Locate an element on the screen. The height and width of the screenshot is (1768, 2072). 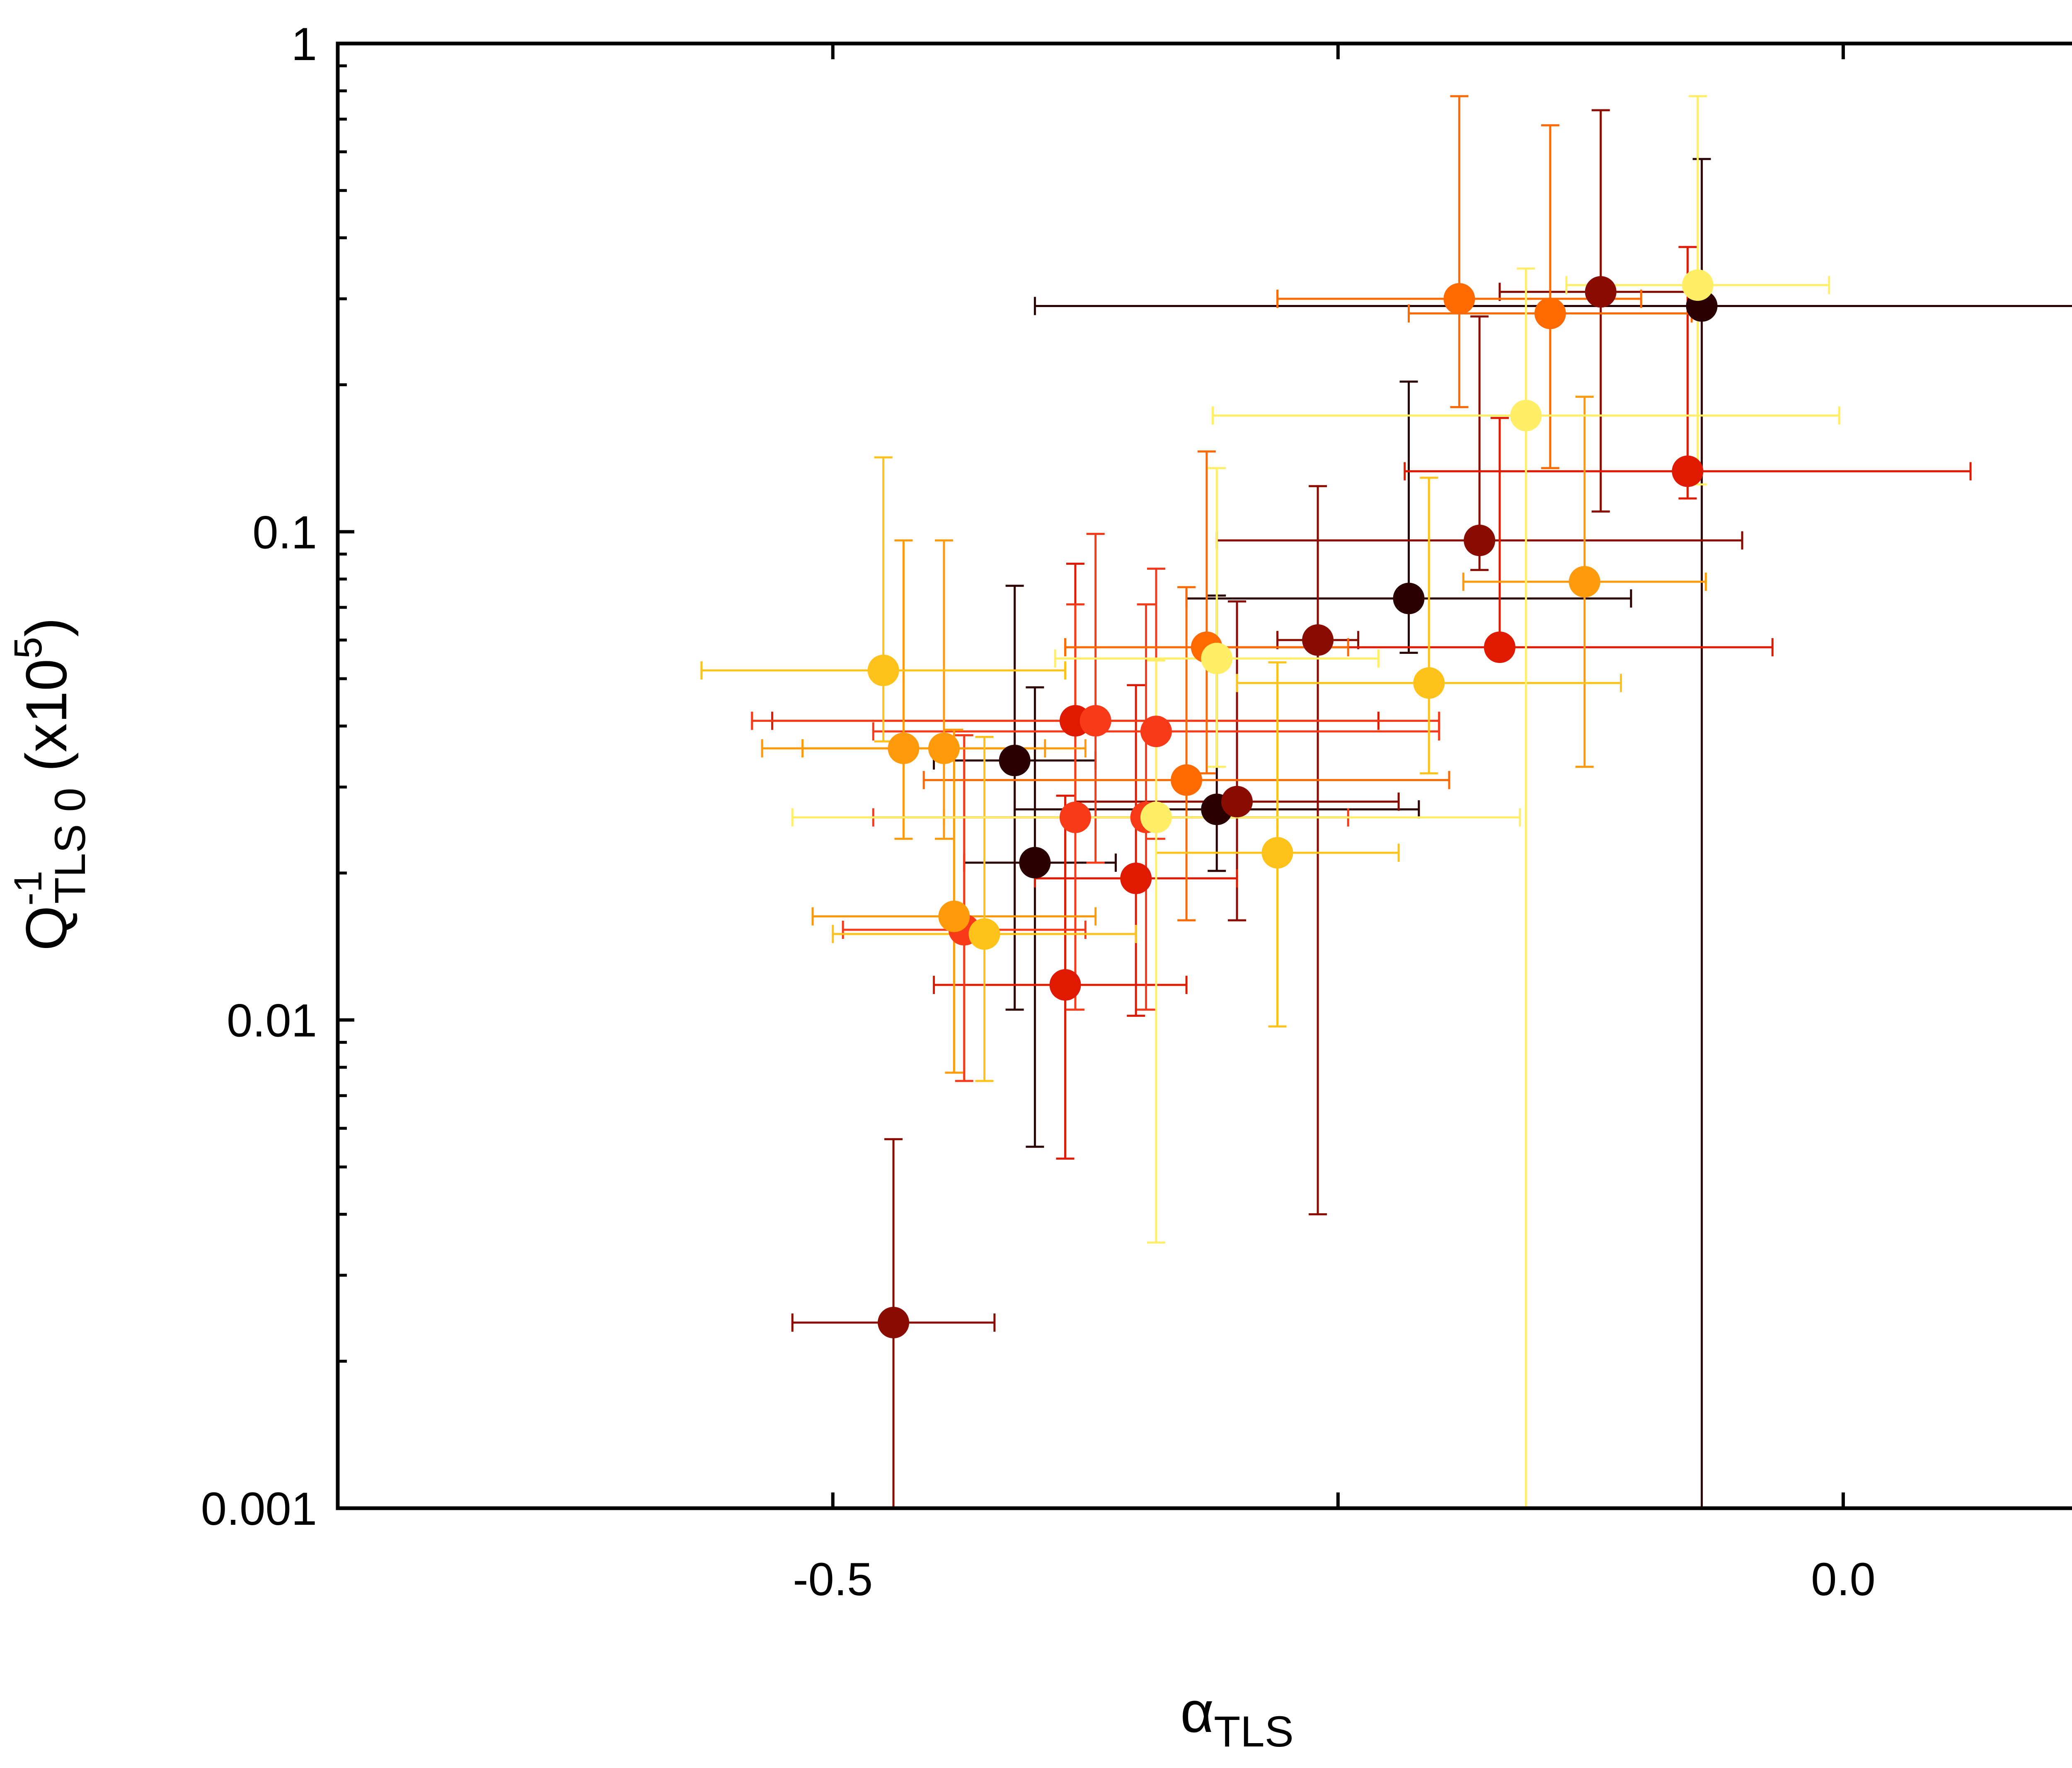
y-axis-title-sup: -1 is located at coordinates (28, 888).